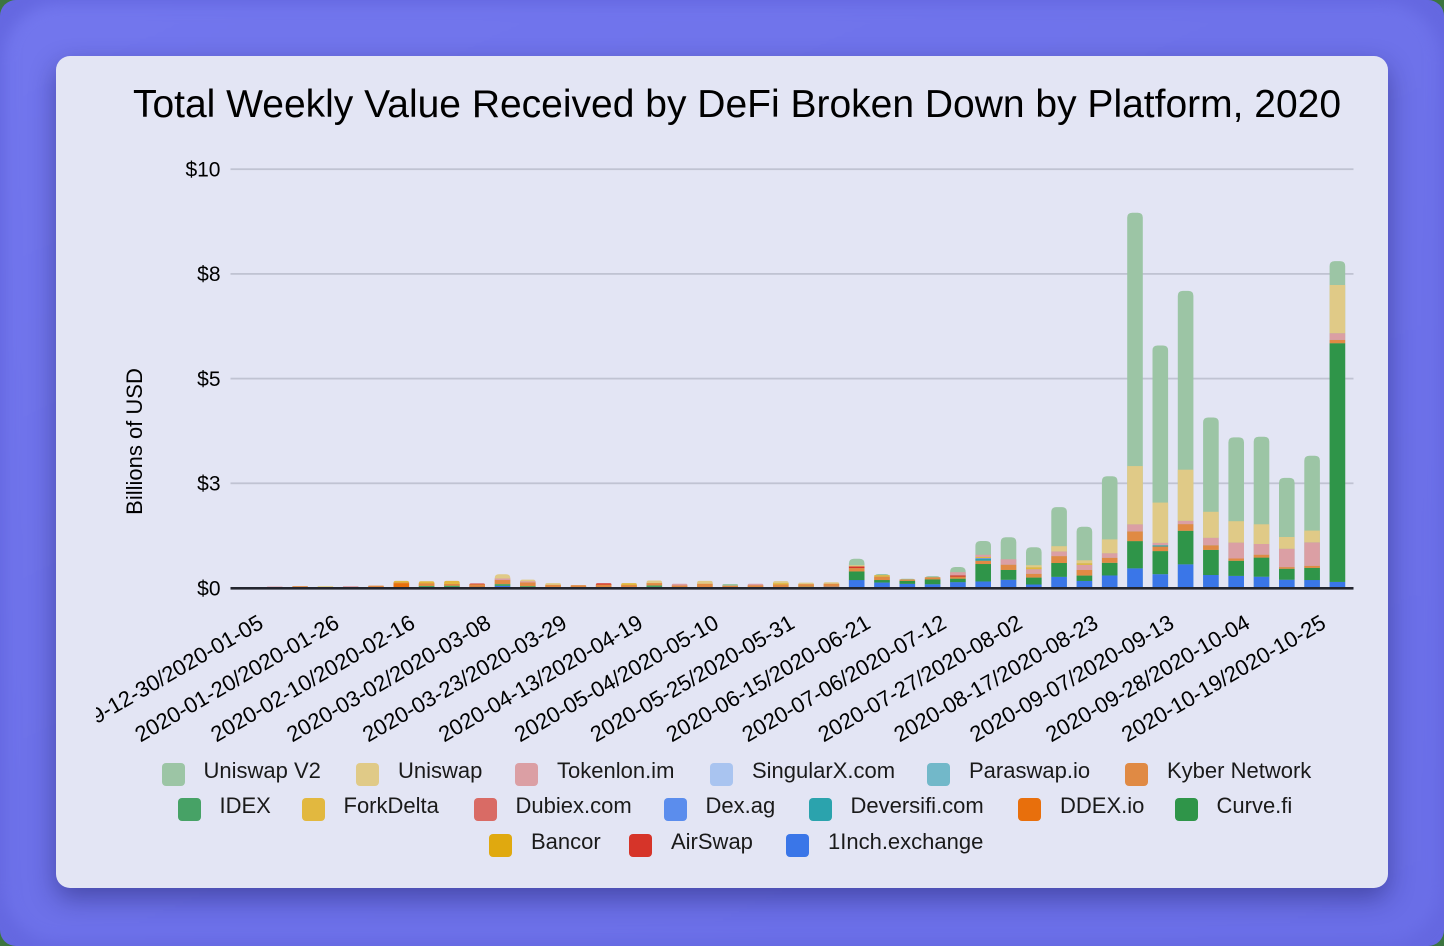  Describe the element at coordinates (208, 588) in the screenshot. I see `svg-text: $0` at that location.